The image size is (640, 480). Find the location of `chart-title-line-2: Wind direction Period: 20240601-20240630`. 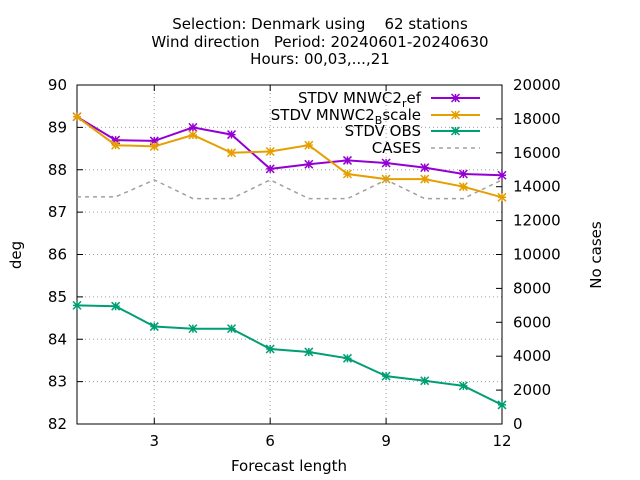

chart-title-line-2: Wind direction Period: 20240601-20240630 is located at coordinates (320, 42).